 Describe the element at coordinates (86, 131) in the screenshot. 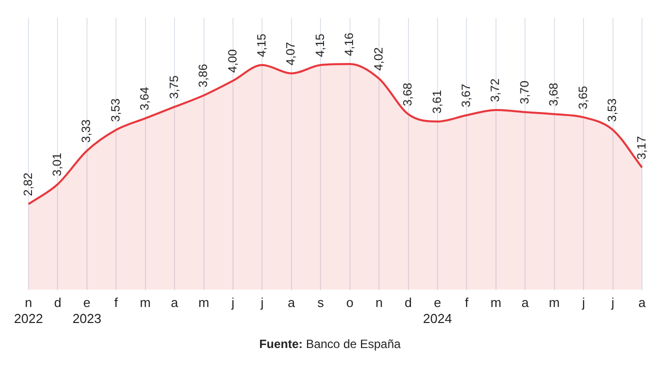

I see `data-label: 3,33` at that location.